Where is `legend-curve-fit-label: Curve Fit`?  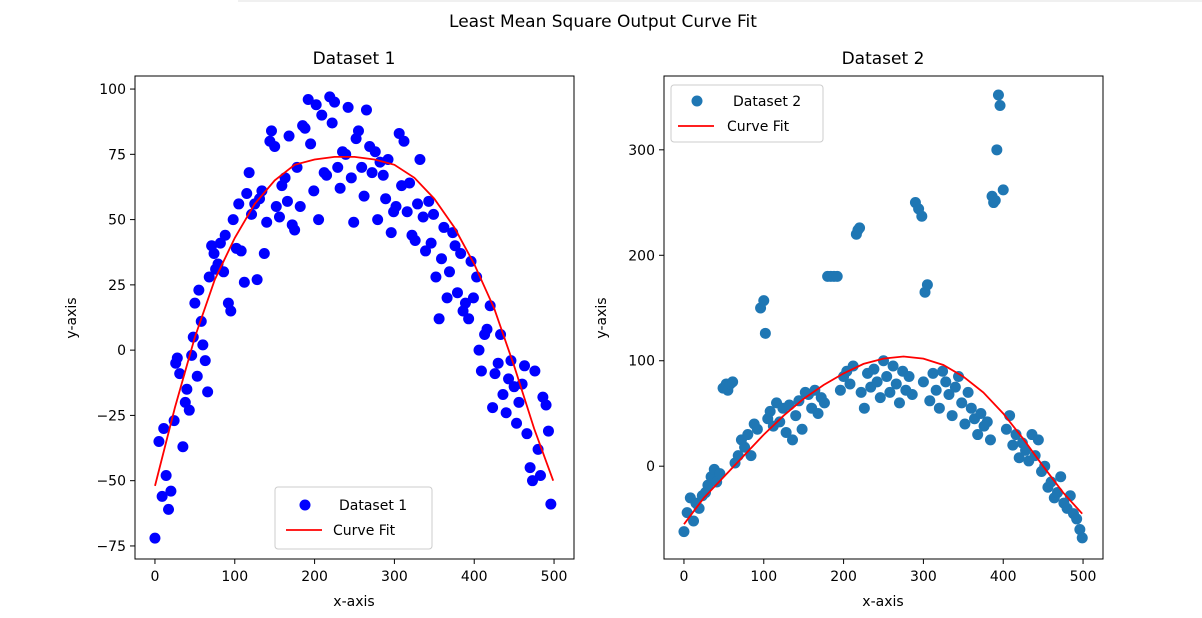 legend-curve-fit-label: Curve Fit is located at coordinates (364, 531).